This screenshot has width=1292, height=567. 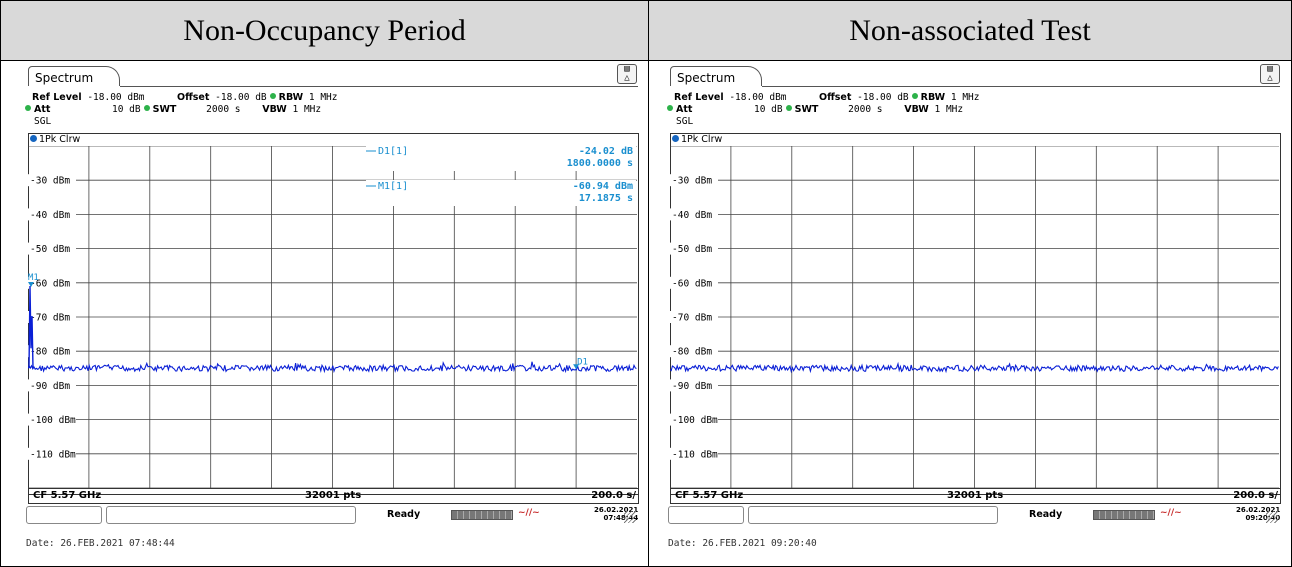 What do you see at coordinates (648, 283) in the screenshot?
I see `column-divider` at bounding box center [648, 283].